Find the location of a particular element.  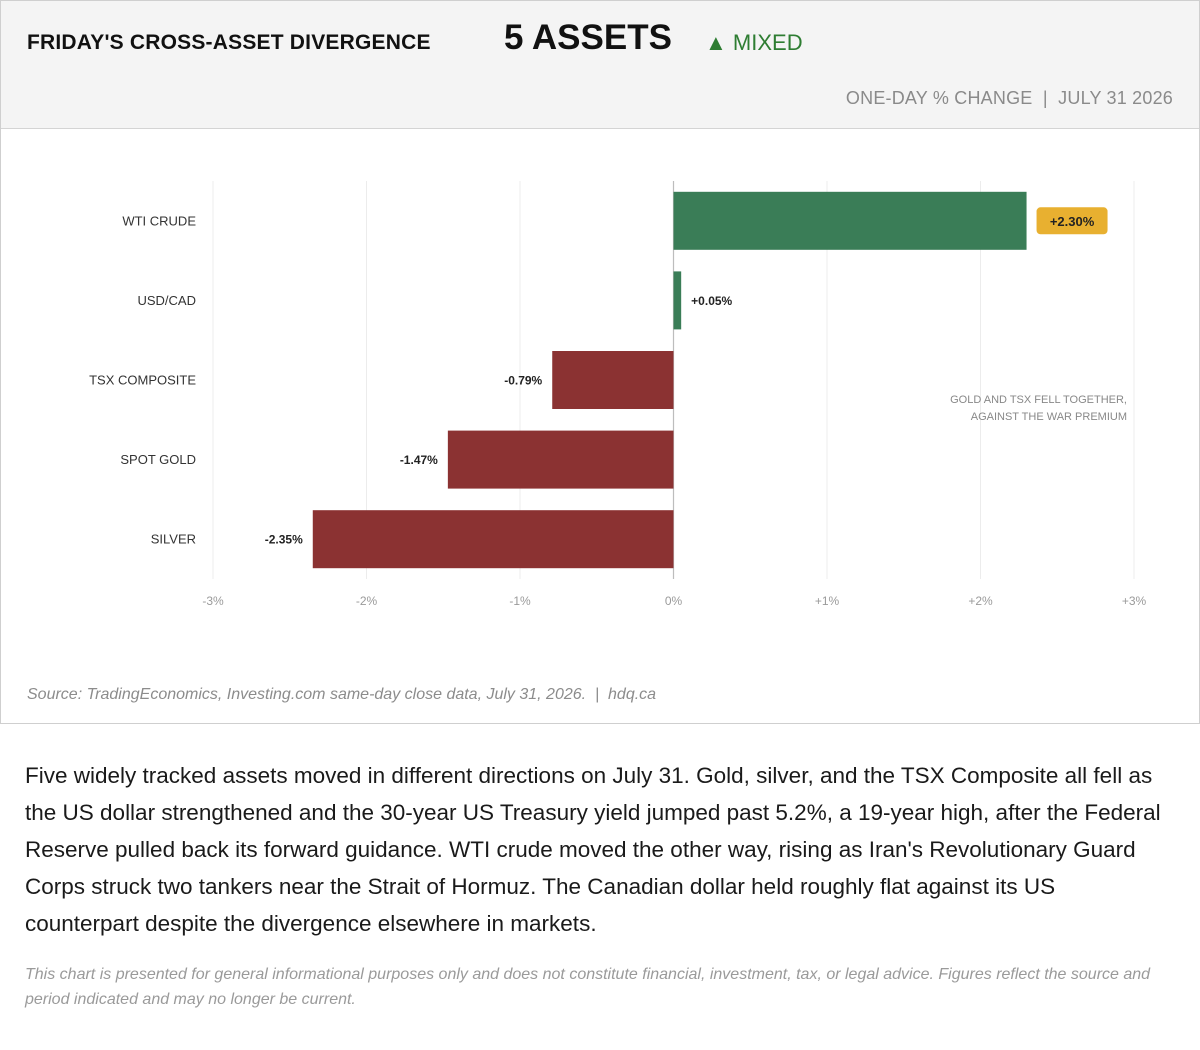

x-tick-label: +3% is located at coordinates (1134, 601).